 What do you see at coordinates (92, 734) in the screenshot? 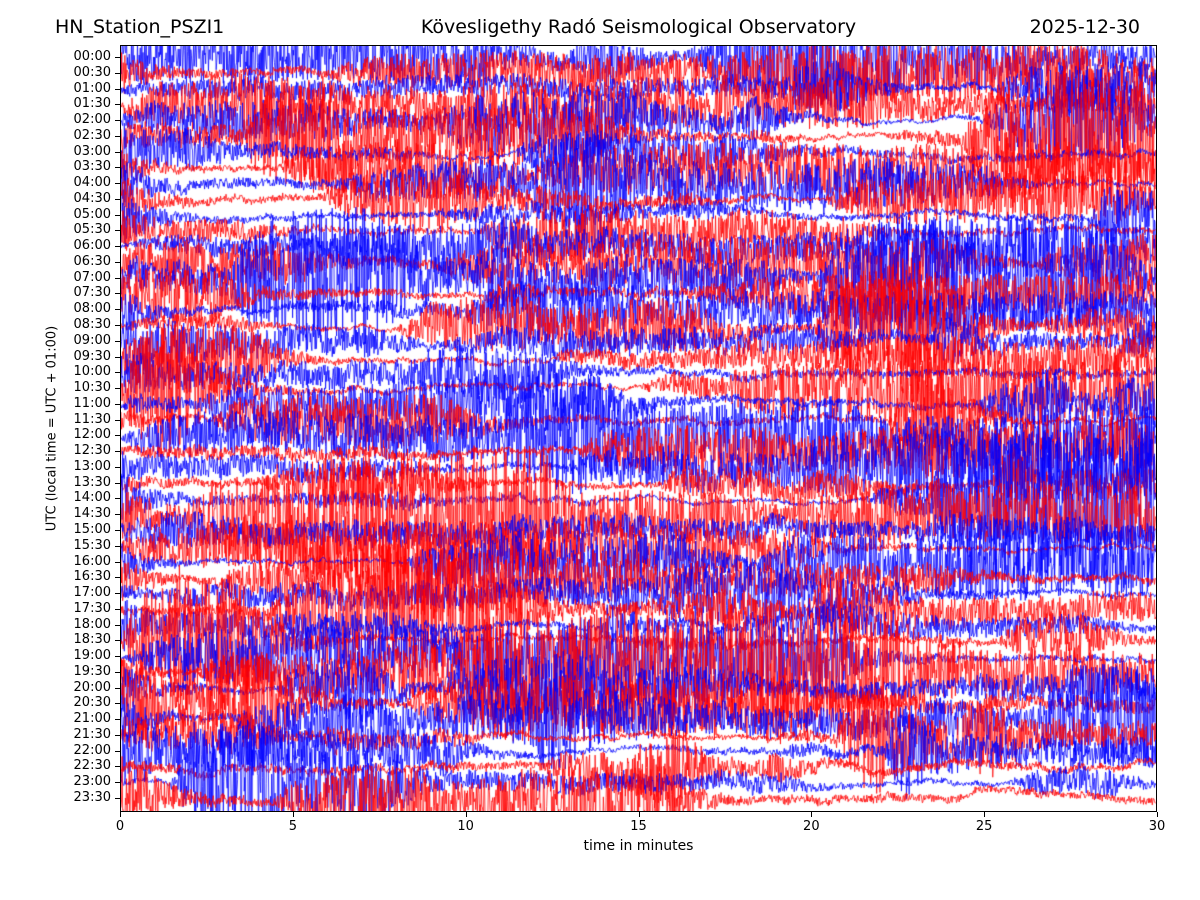
I see `y-tick-label: 21:30` at bounding box center [92, 734].